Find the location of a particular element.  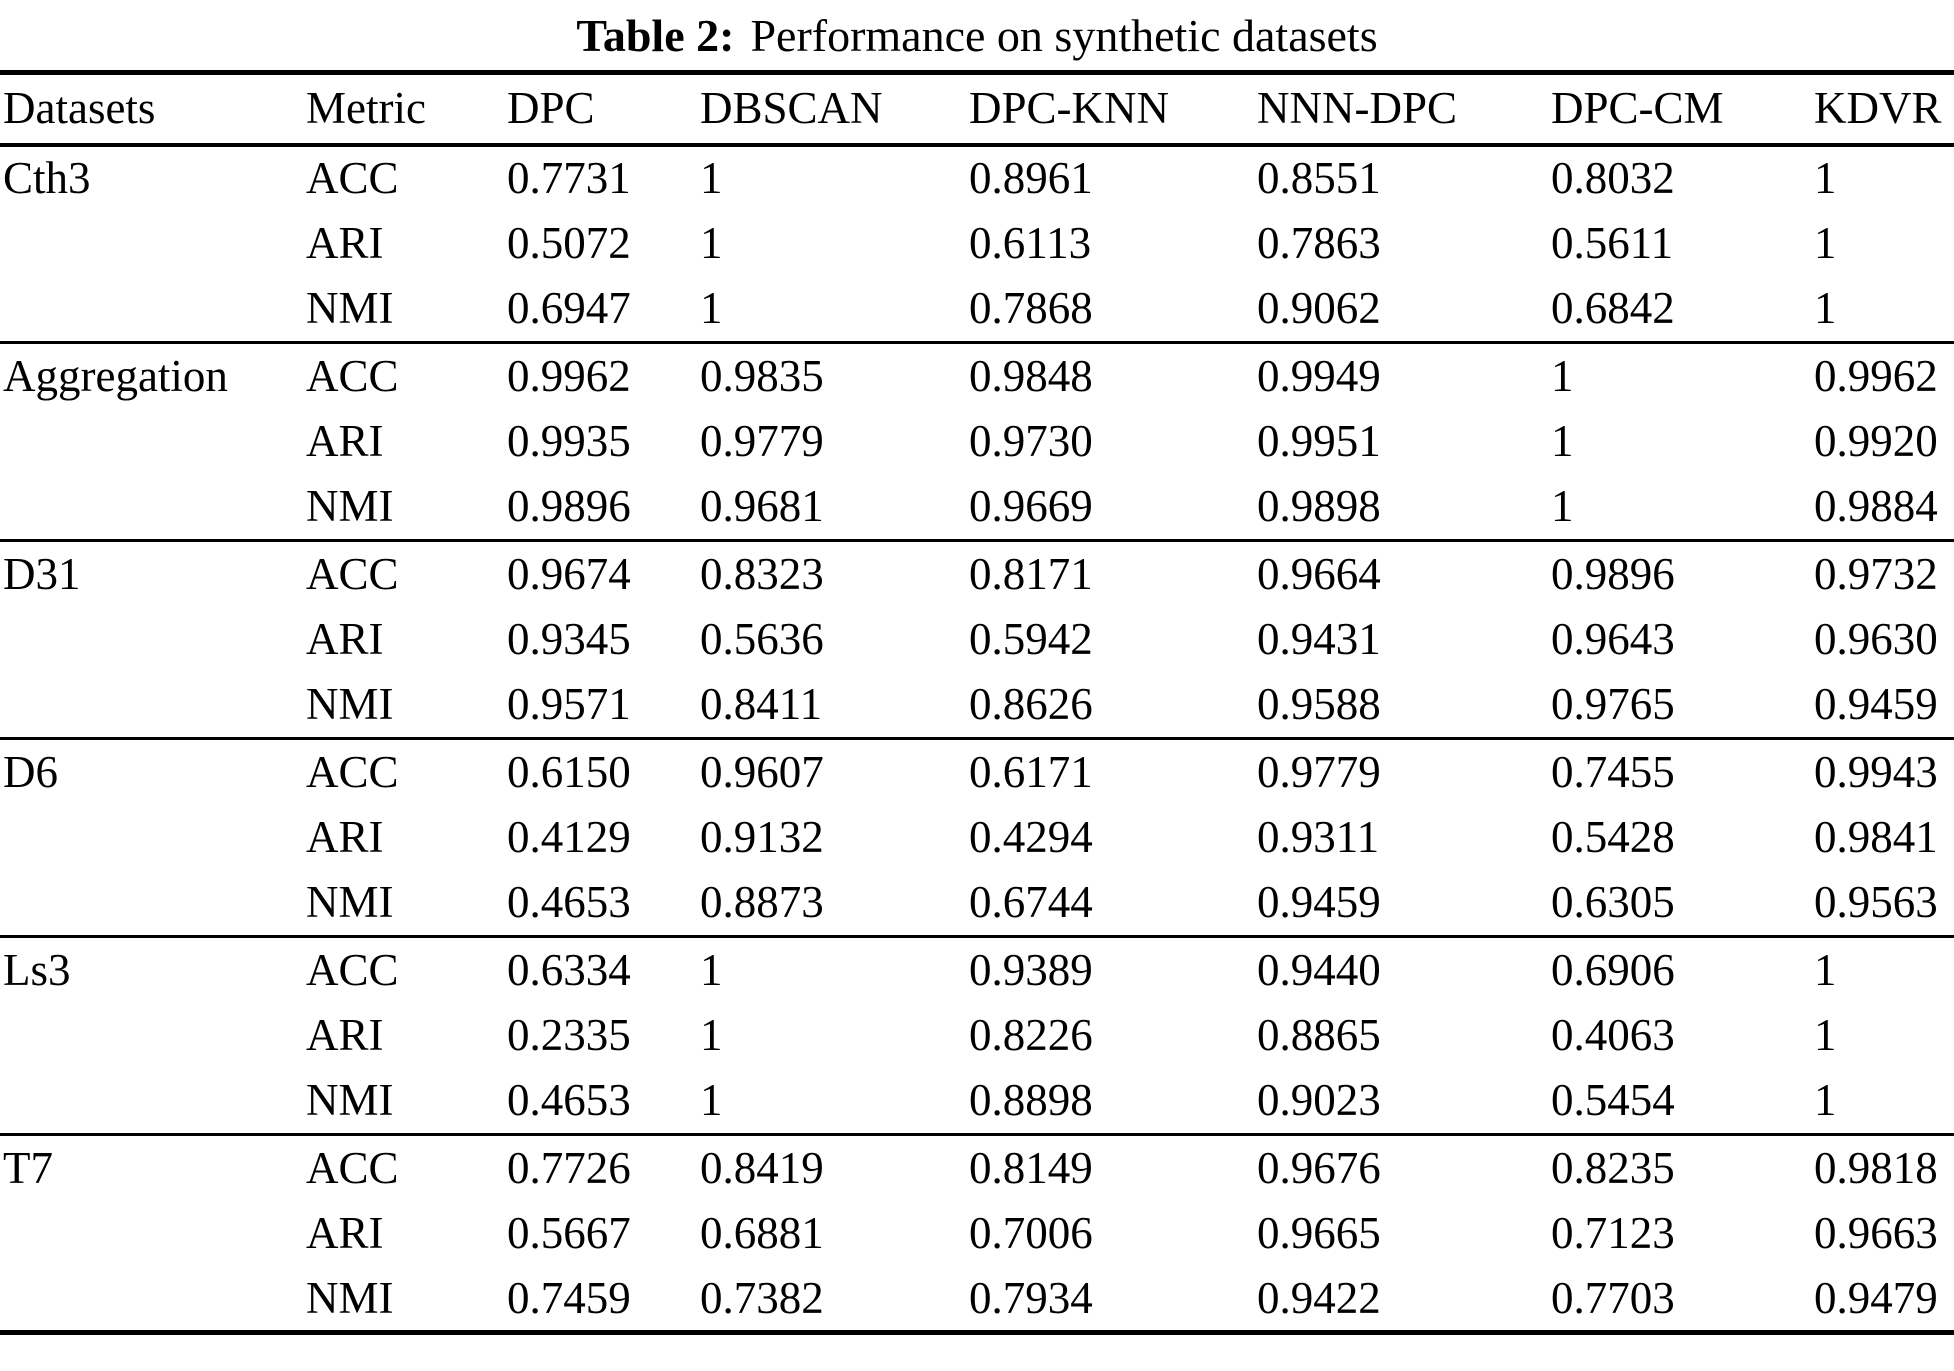

value-cell-dpc: 0.4129 is located at coordinates (569, 837).